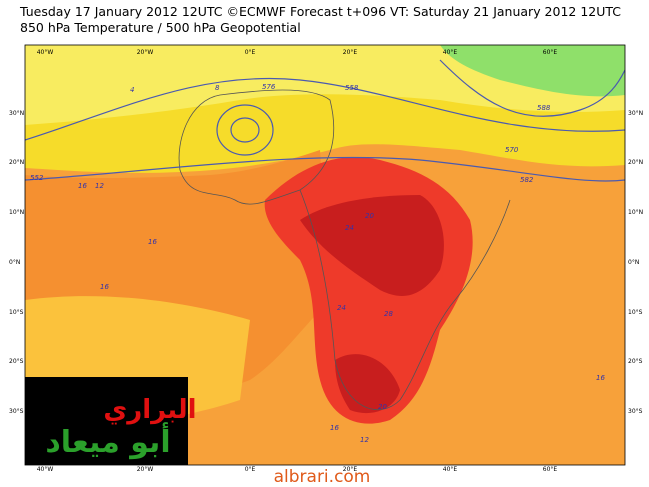 The image size is (649, 487). I want to click on watermark-line: أبو ميعاد, so click(107, 441).